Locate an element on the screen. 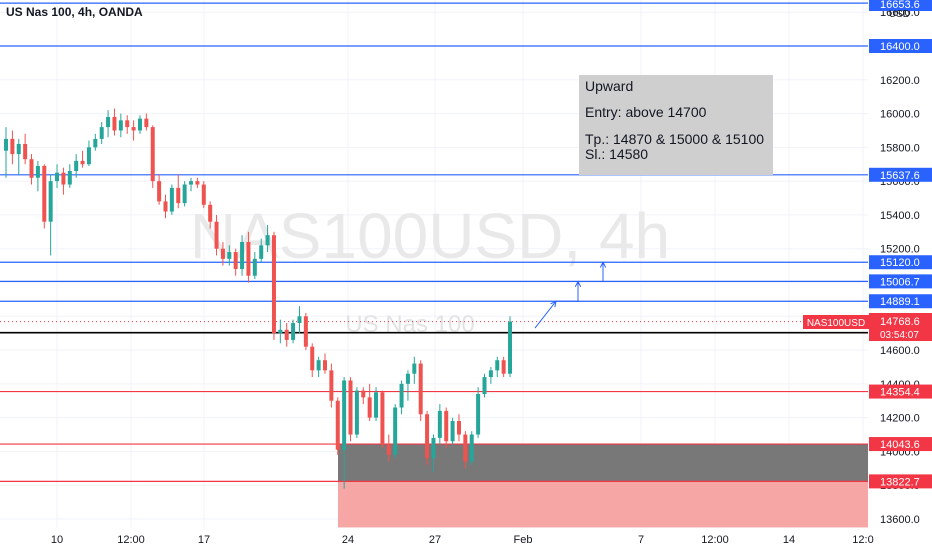 The image size is (932, 550). candle-countdown: 03:54:07 is located at coordinates (899, 335).